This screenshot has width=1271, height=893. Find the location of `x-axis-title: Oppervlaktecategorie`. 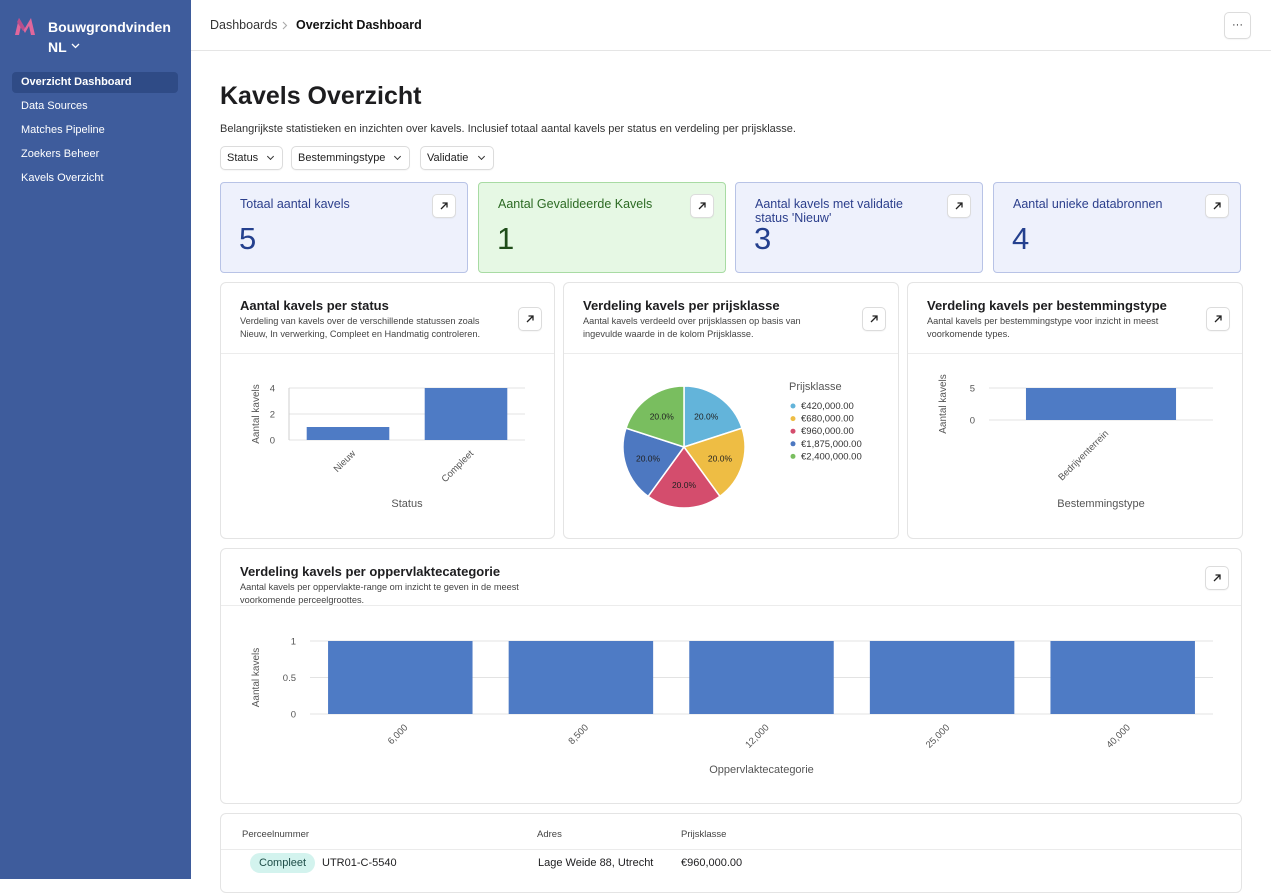

x-axis-title: Oppervlaktecategorie is located at coordinates (761, 770).